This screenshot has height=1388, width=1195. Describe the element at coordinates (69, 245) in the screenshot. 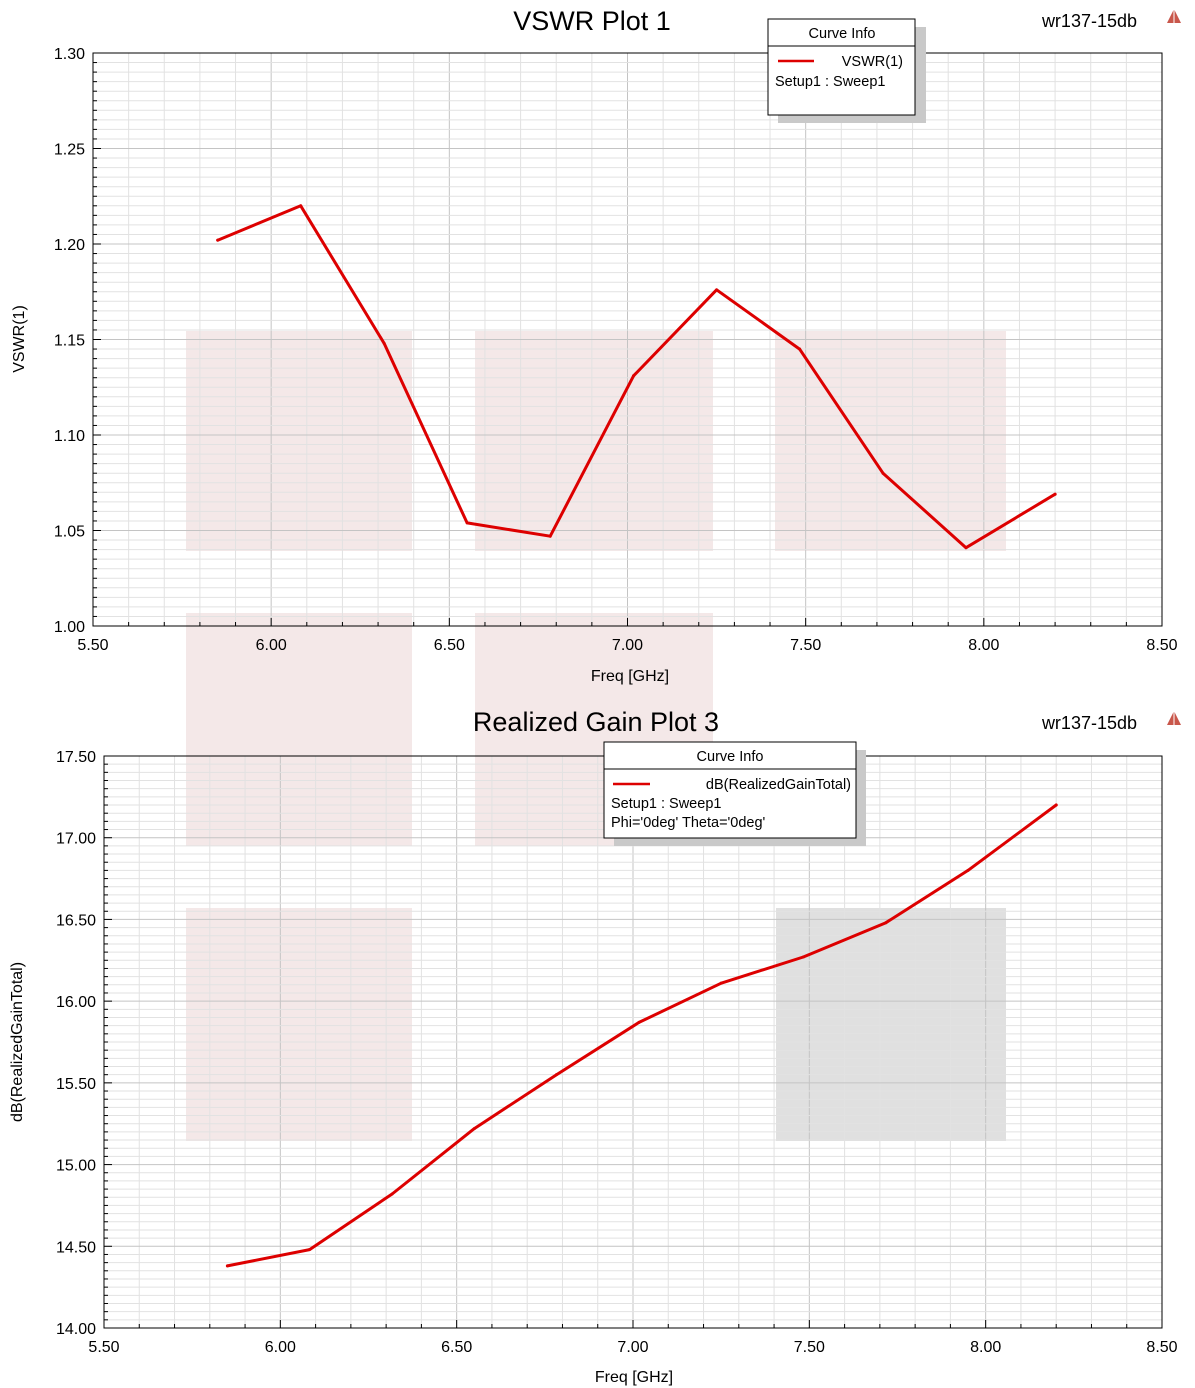

I see `y-tick-label: 1.20` at that location.